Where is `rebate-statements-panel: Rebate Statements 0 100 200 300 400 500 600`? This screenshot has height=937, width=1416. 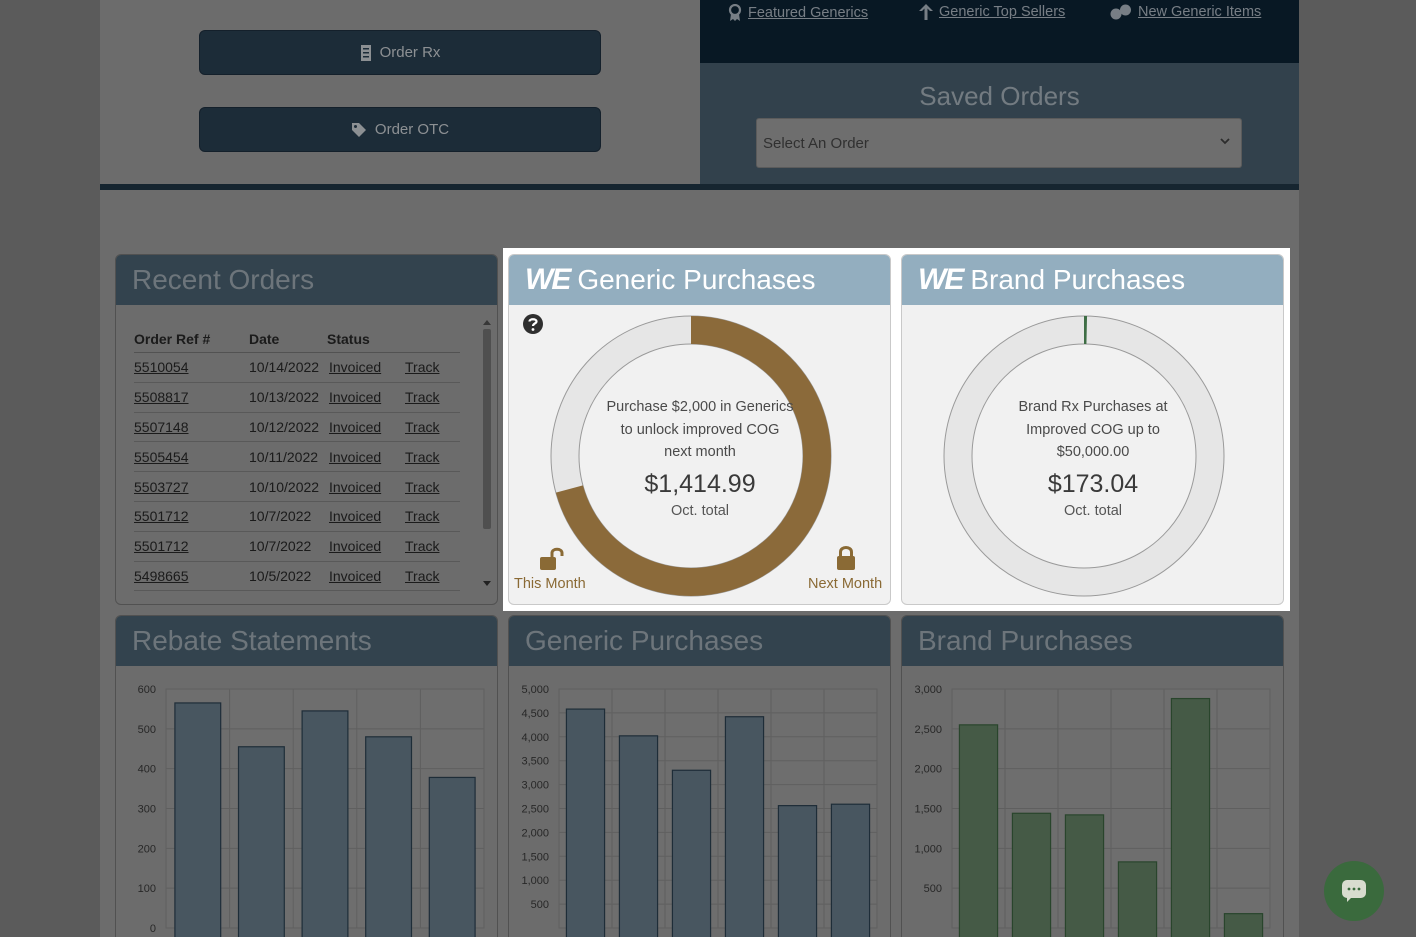 rebate-statements-panel: Rebate Statements 0 100 200 300 400 500 600 is located at coordinates (306, 776).